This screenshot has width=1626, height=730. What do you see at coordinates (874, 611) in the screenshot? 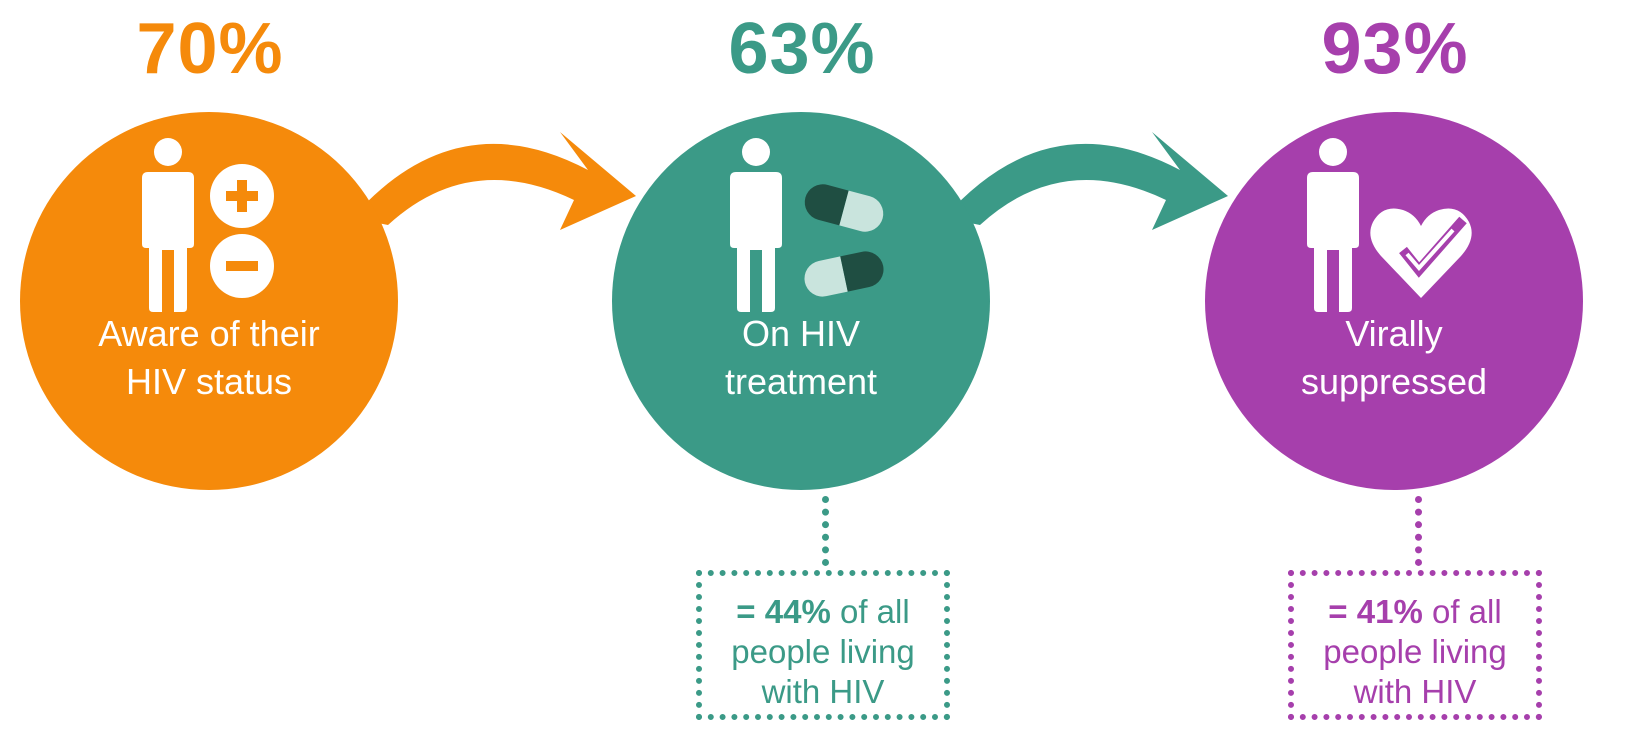
I see `treatment-note-rest: of all` at bounding box center [874, 611].